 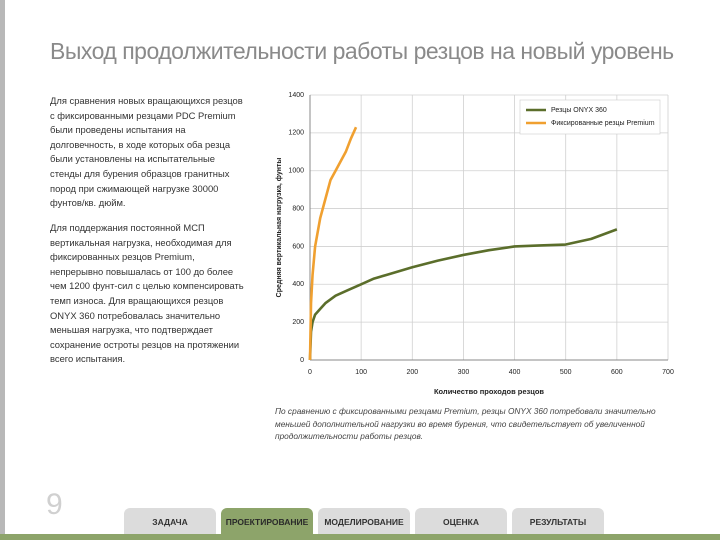 What do you see at coordinates (617, 372) in the screenshot?
I see `x-tick-label: 600` at bounding box center [617, 372].